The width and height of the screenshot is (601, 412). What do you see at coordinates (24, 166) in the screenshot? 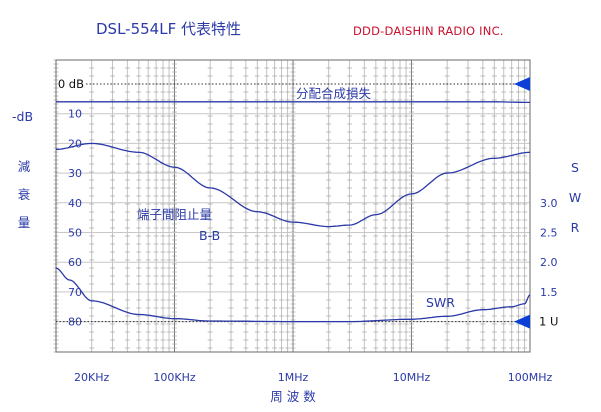
I see `left-axis-label-char: 減` at bounding box center [24, 166].